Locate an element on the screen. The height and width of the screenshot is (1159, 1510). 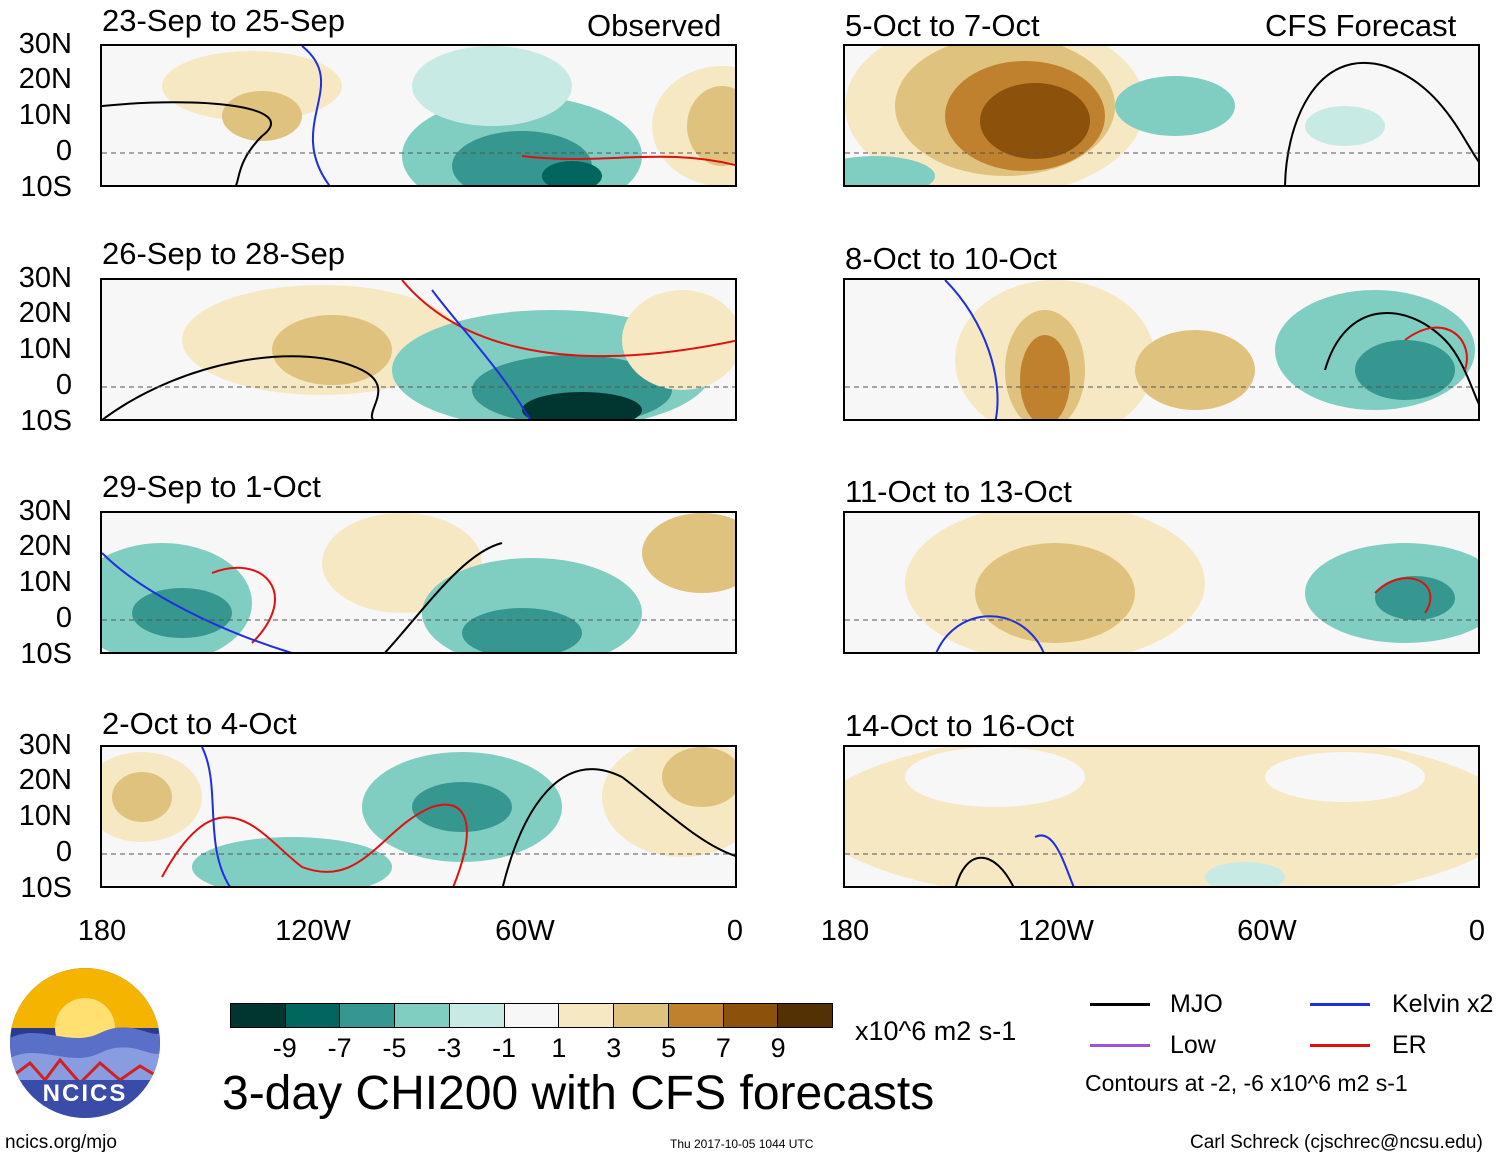
ncics-logo-text: NCICS is located at coordinates (85, 1093).